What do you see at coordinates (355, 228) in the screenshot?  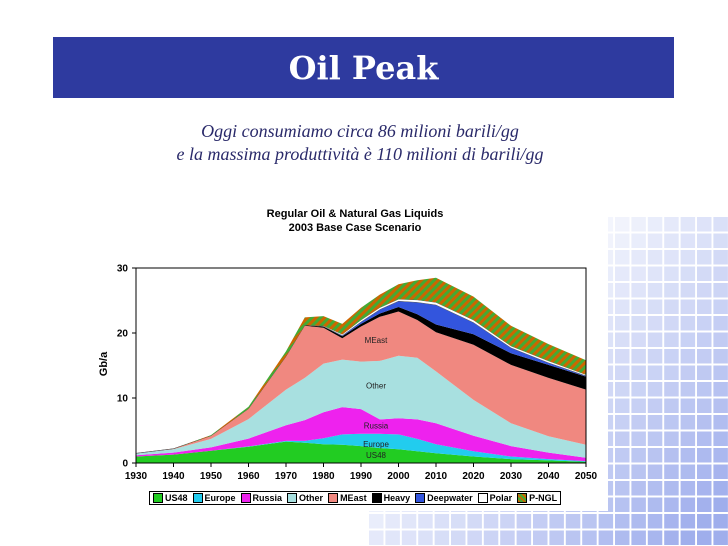 I see `chart-subtitle: 2003 Base Case Scenario` at bounding box center [355, 228].